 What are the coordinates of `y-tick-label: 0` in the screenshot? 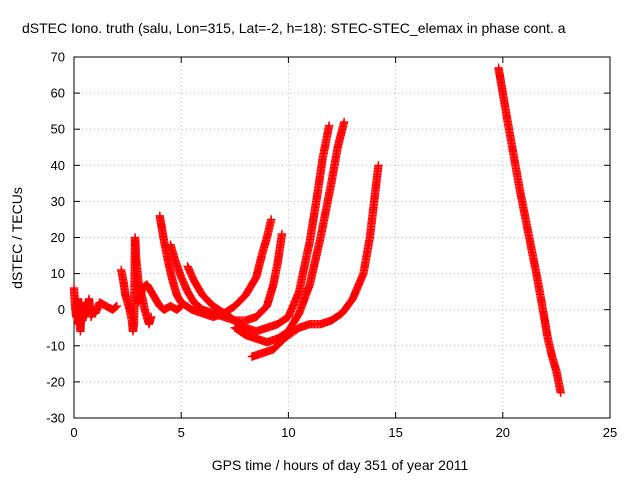 It's located at (61, 309).